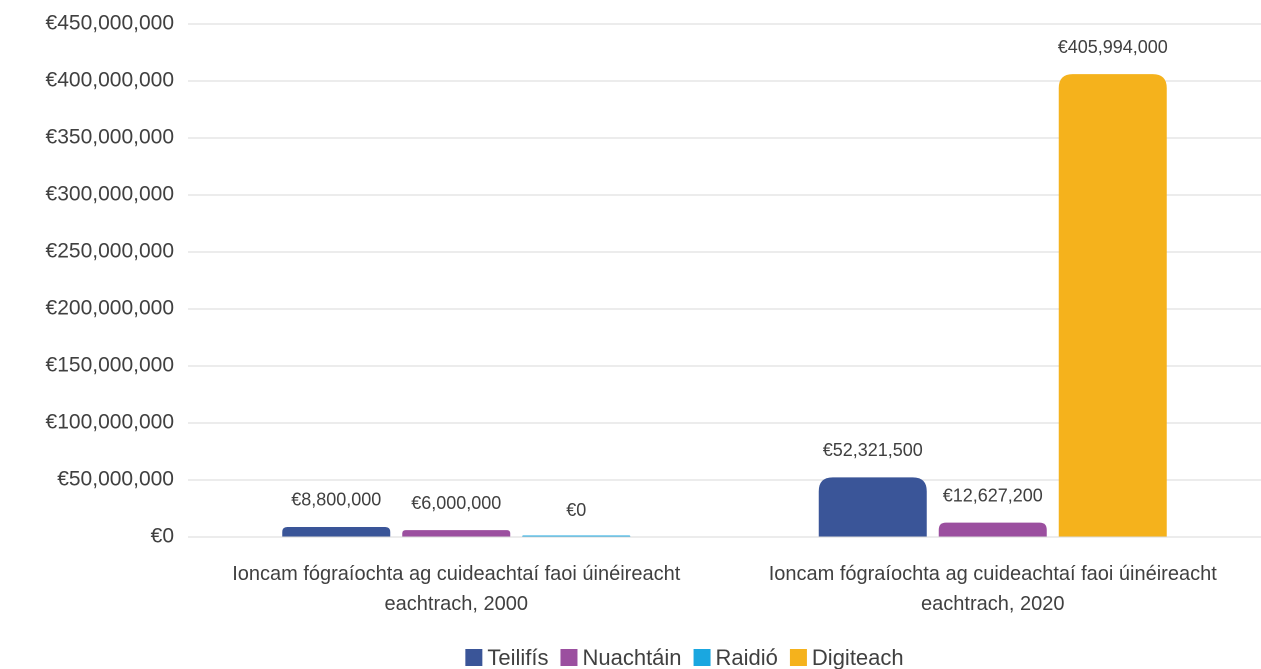 Image resolution: width=1261 pixels, height=669 pixels. Describe the element at coordinates (517, 657) in the screenshot. I see `legend-label: Teilifís` at that location.